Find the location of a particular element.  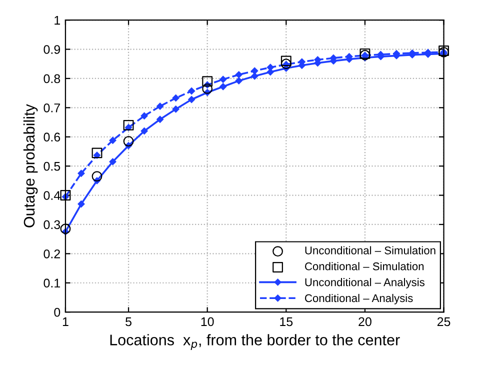

x-axis-title: Locations x$_{p}$, from the border to the center is located at coordinates (255, 342).